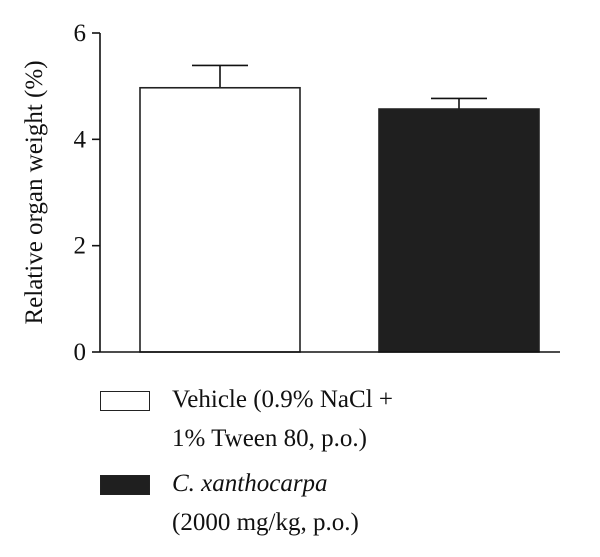 The image size is (600, 557). I want to click on y-tick-label-2: 2, so click(80, 246).